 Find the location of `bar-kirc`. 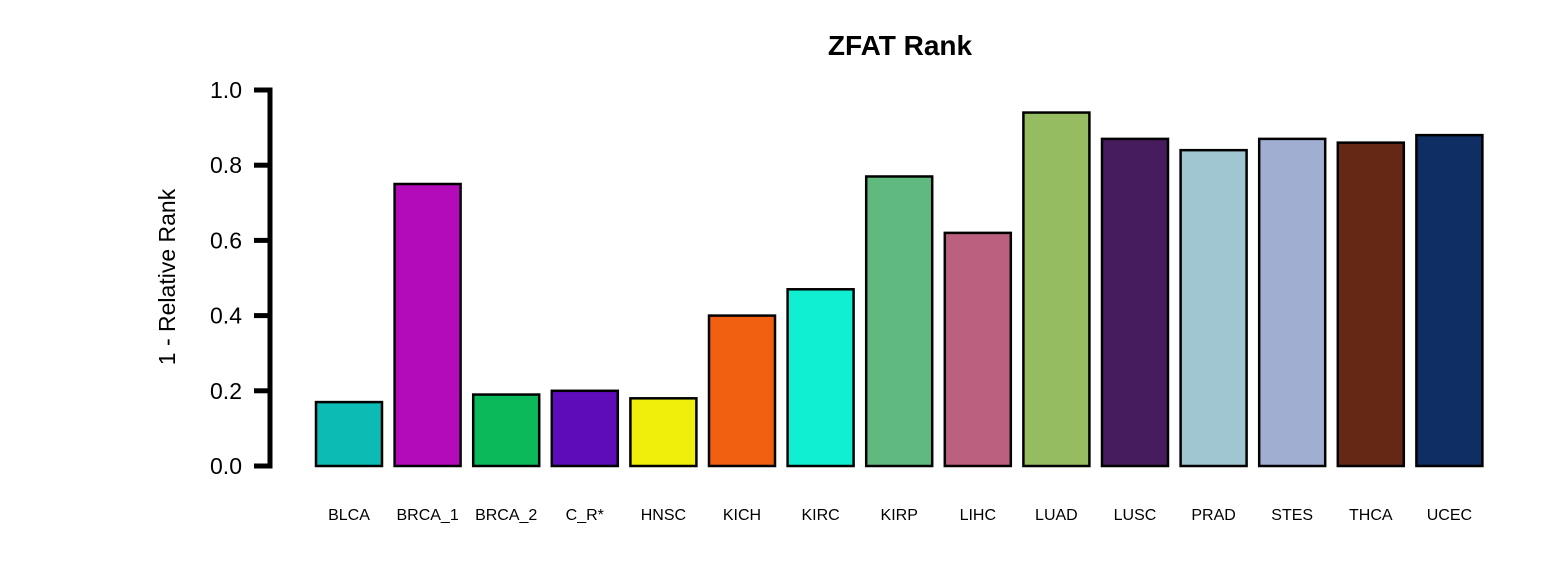

bar-kirc is located at coordinates (820, 378).